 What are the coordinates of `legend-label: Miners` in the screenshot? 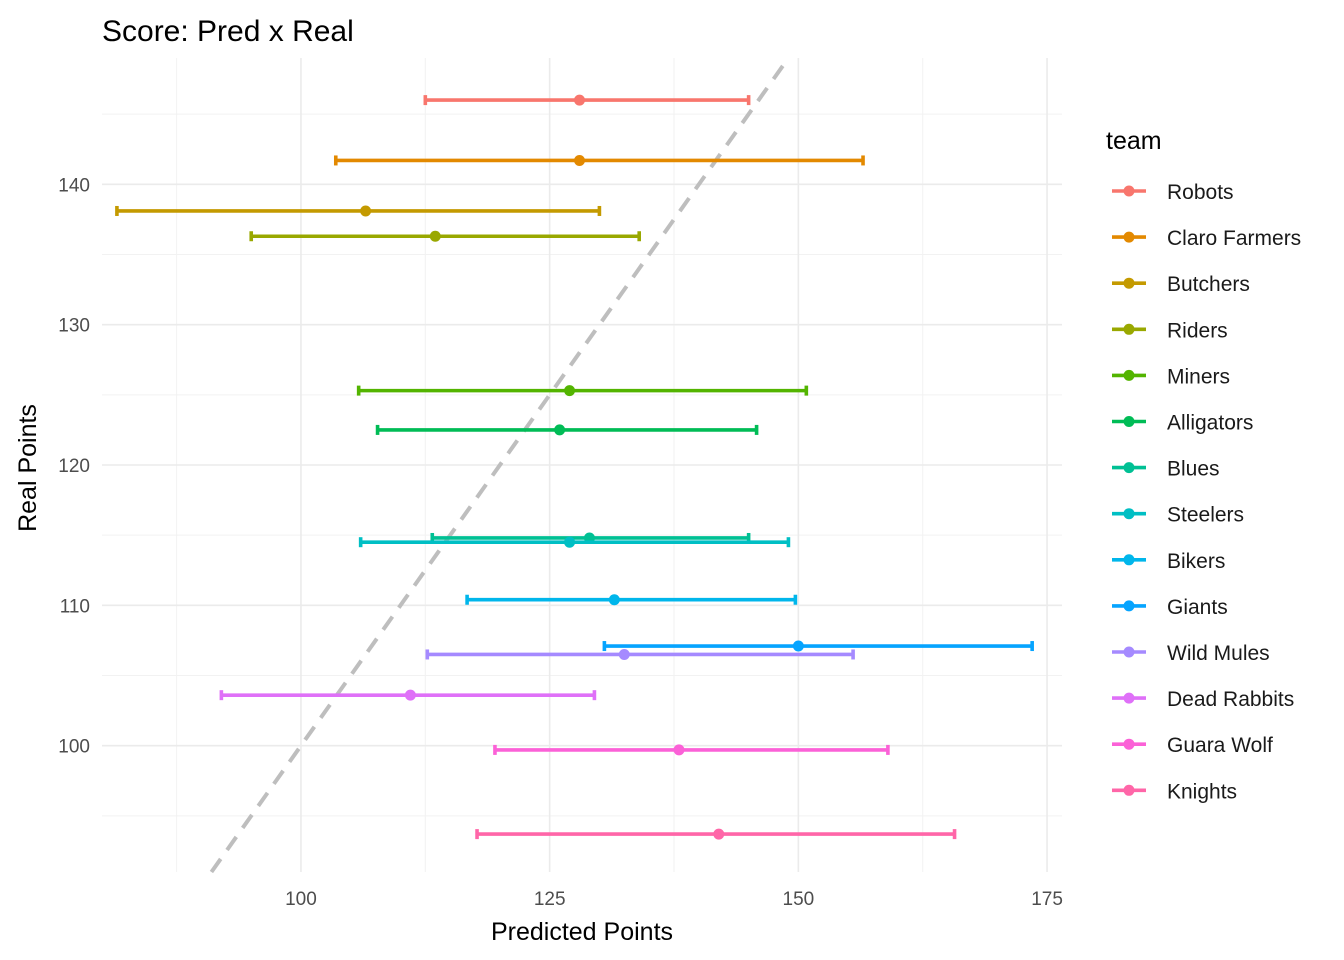 It's located at (1198, 376).